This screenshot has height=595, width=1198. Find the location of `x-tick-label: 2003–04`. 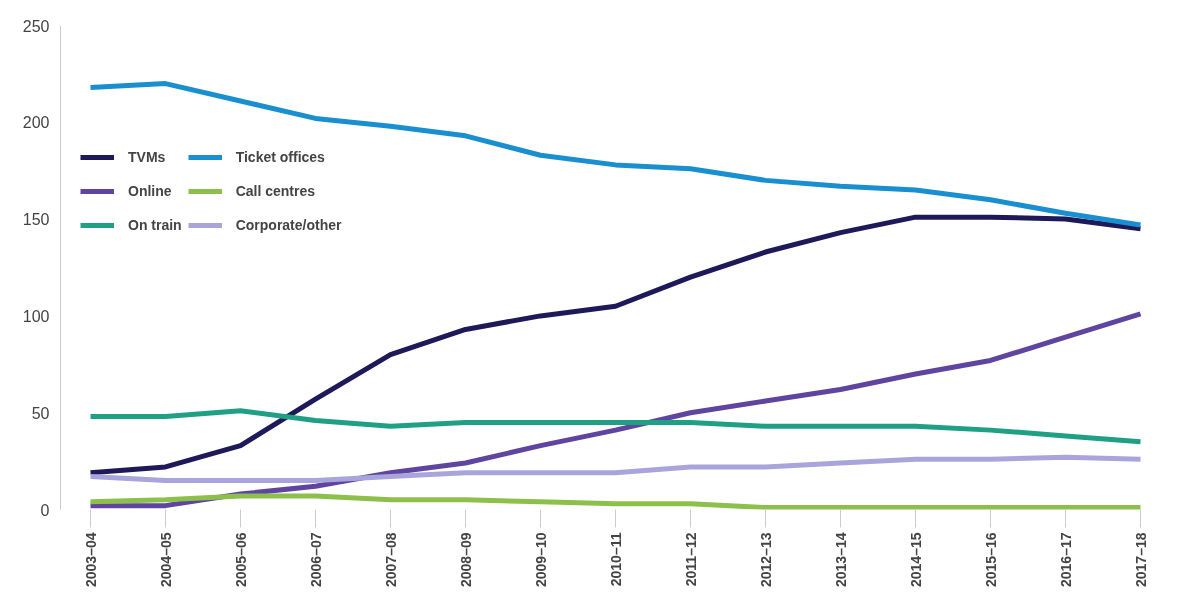

x-tick-label: 2003–04 is located at coordinates (90, 559).